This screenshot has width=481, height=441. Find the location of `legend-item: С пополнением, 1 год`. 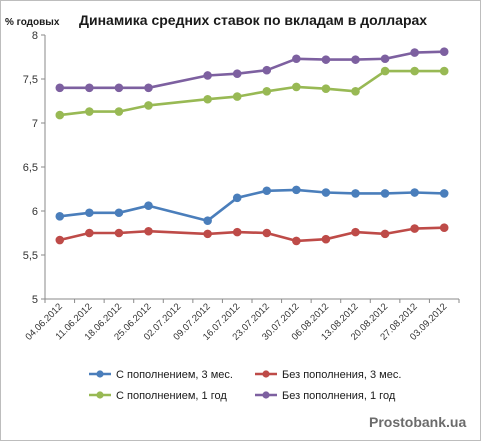

legend-item: С пополнением, 1 год is located at coordinates (158, 396).